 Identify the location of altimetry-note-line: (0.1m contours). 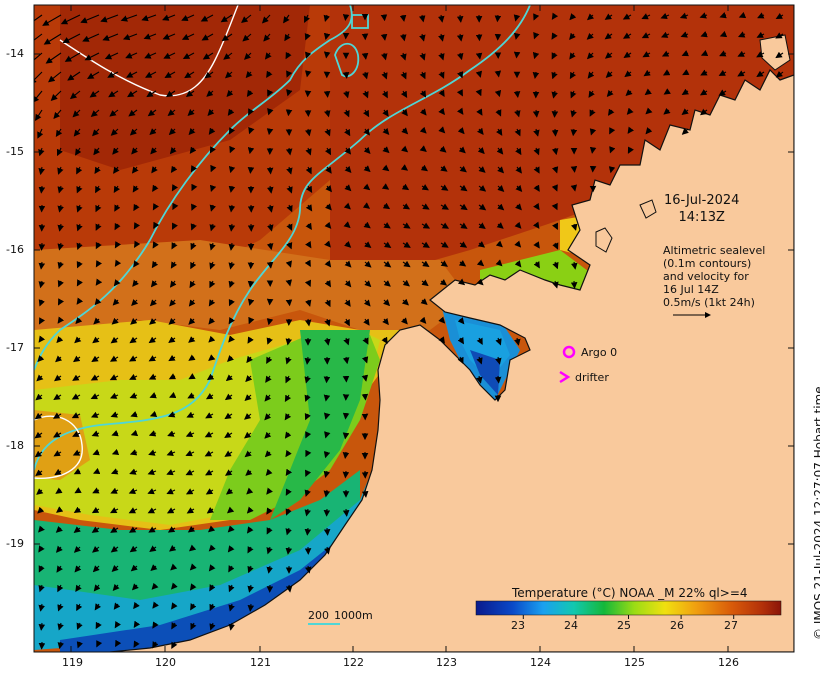
(714, 263).